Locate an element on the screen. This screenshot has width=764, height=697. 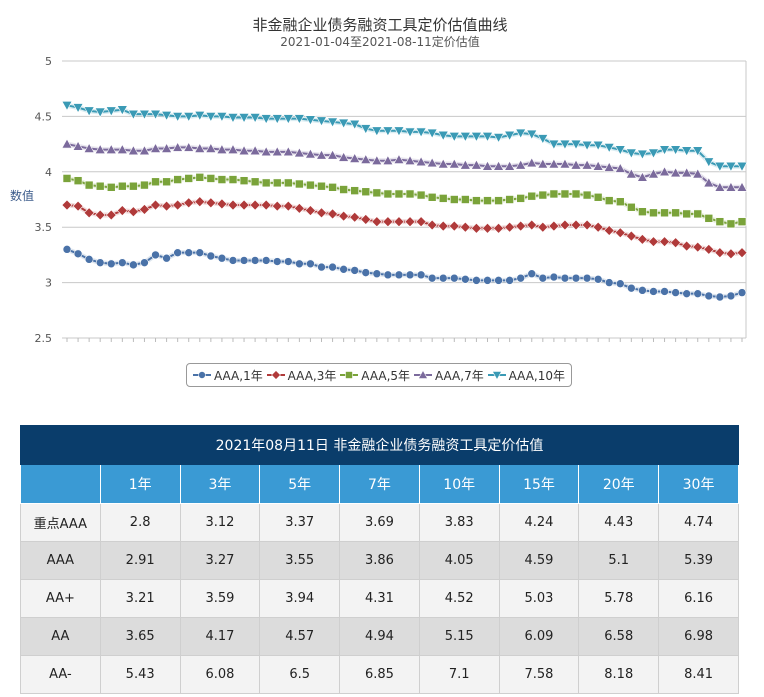
legend-item-3: AAA,5年 is located at coordinates (375, 375).